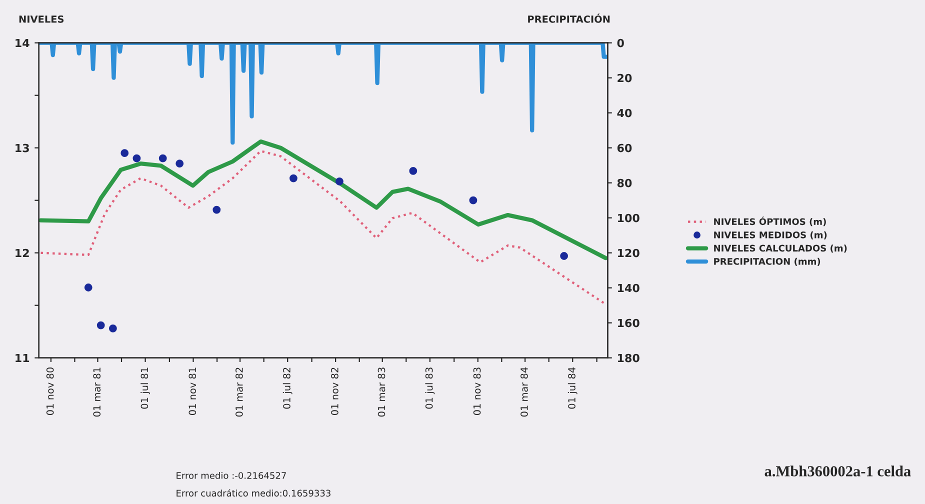 The height and width of the screenshot is (504, 925). I want to click on text: Error medio :-0.2164527, so click(231, 475).